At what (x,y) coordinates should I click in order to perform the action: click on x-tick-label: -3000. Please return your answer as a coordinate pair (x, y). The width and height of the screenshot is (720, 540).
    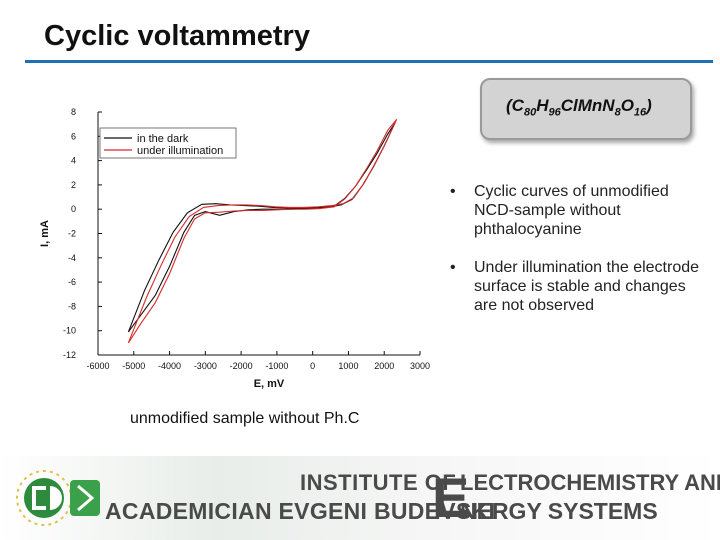
    Looking at the image, I should click on (205, 366).